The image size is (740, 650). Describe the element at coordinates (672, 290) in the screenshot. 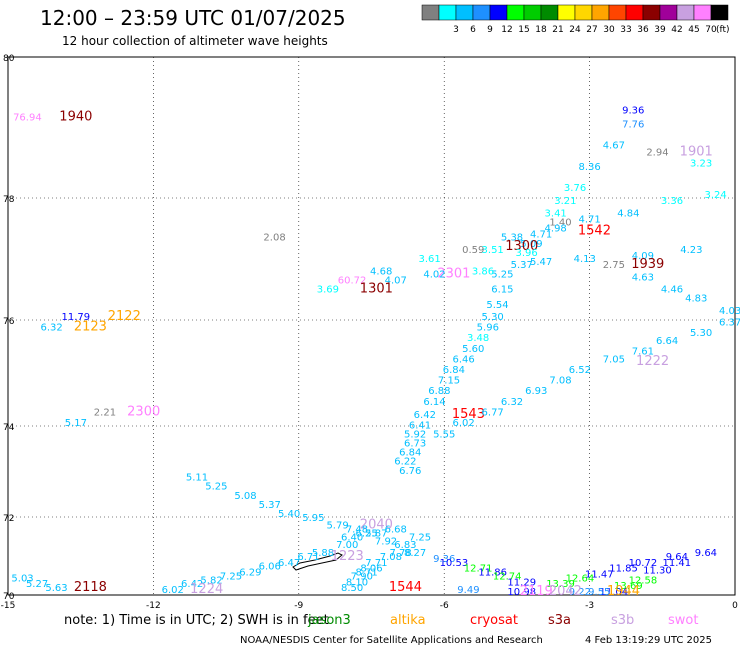

I see `swh-value-label: 4.46` at that location.